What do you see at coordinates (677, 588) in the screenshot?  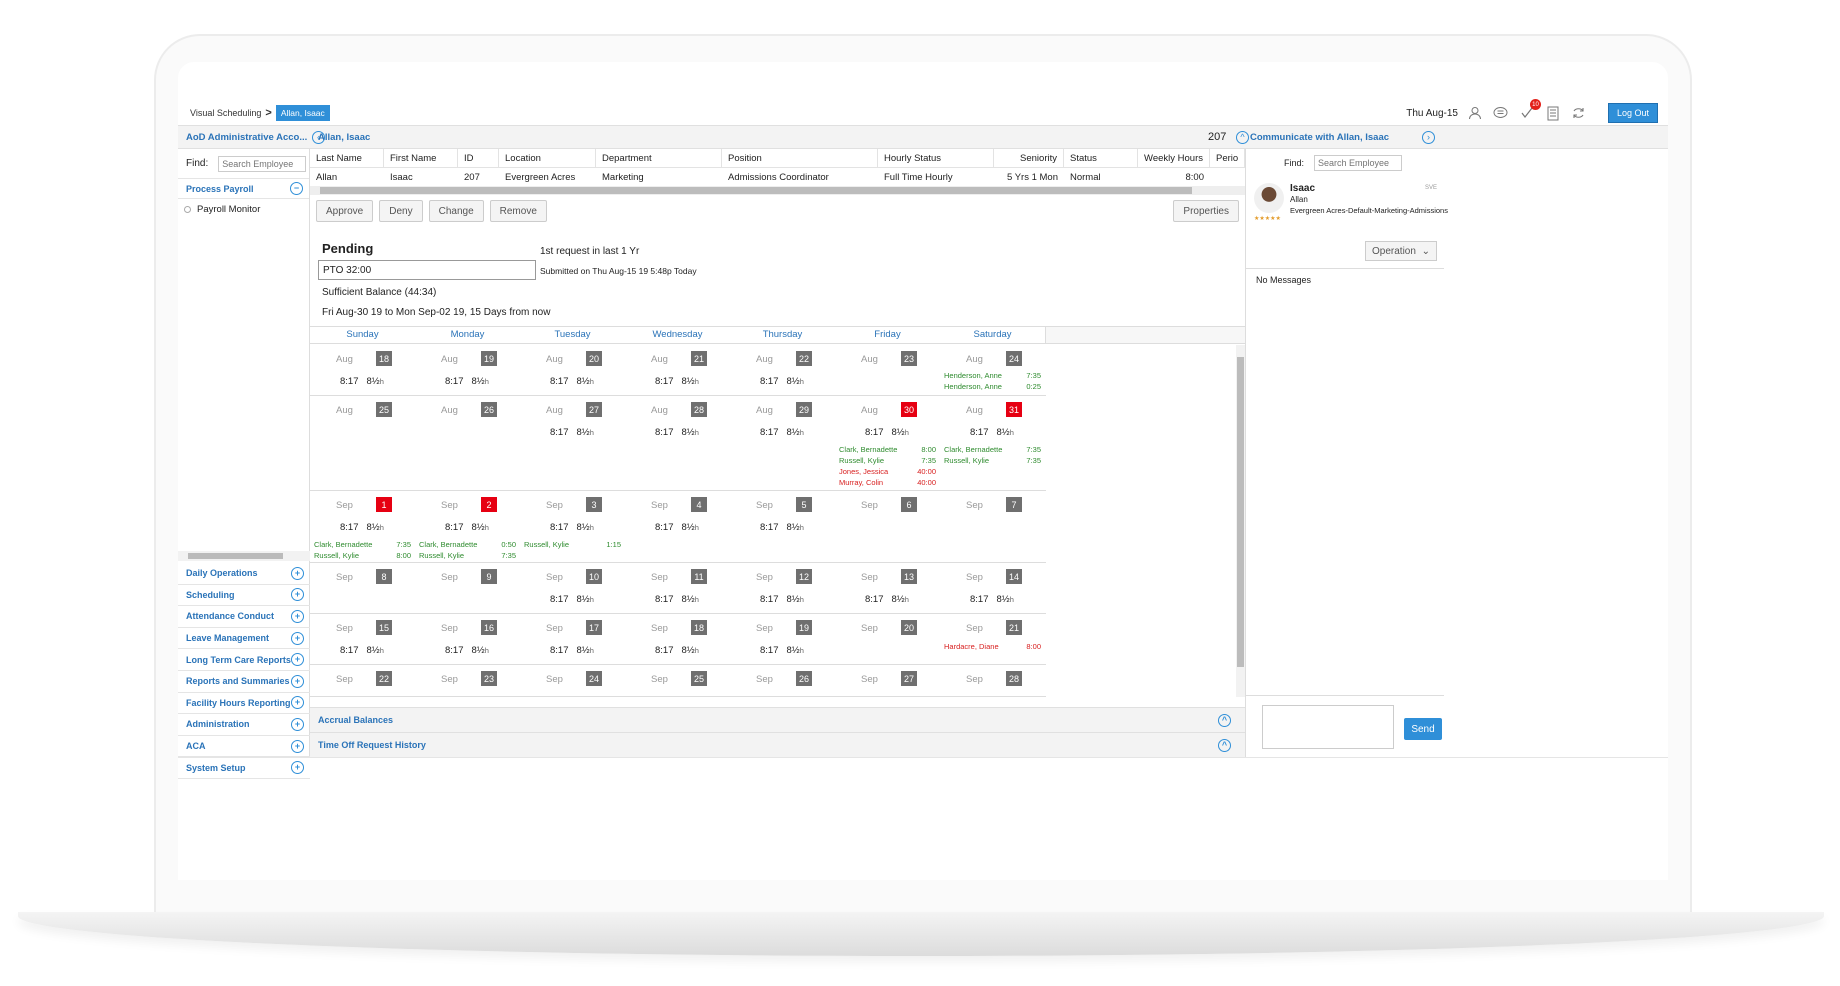 I see `calendar-day: Sep 11 8:17 8½h` at bounding box center [677, 588].